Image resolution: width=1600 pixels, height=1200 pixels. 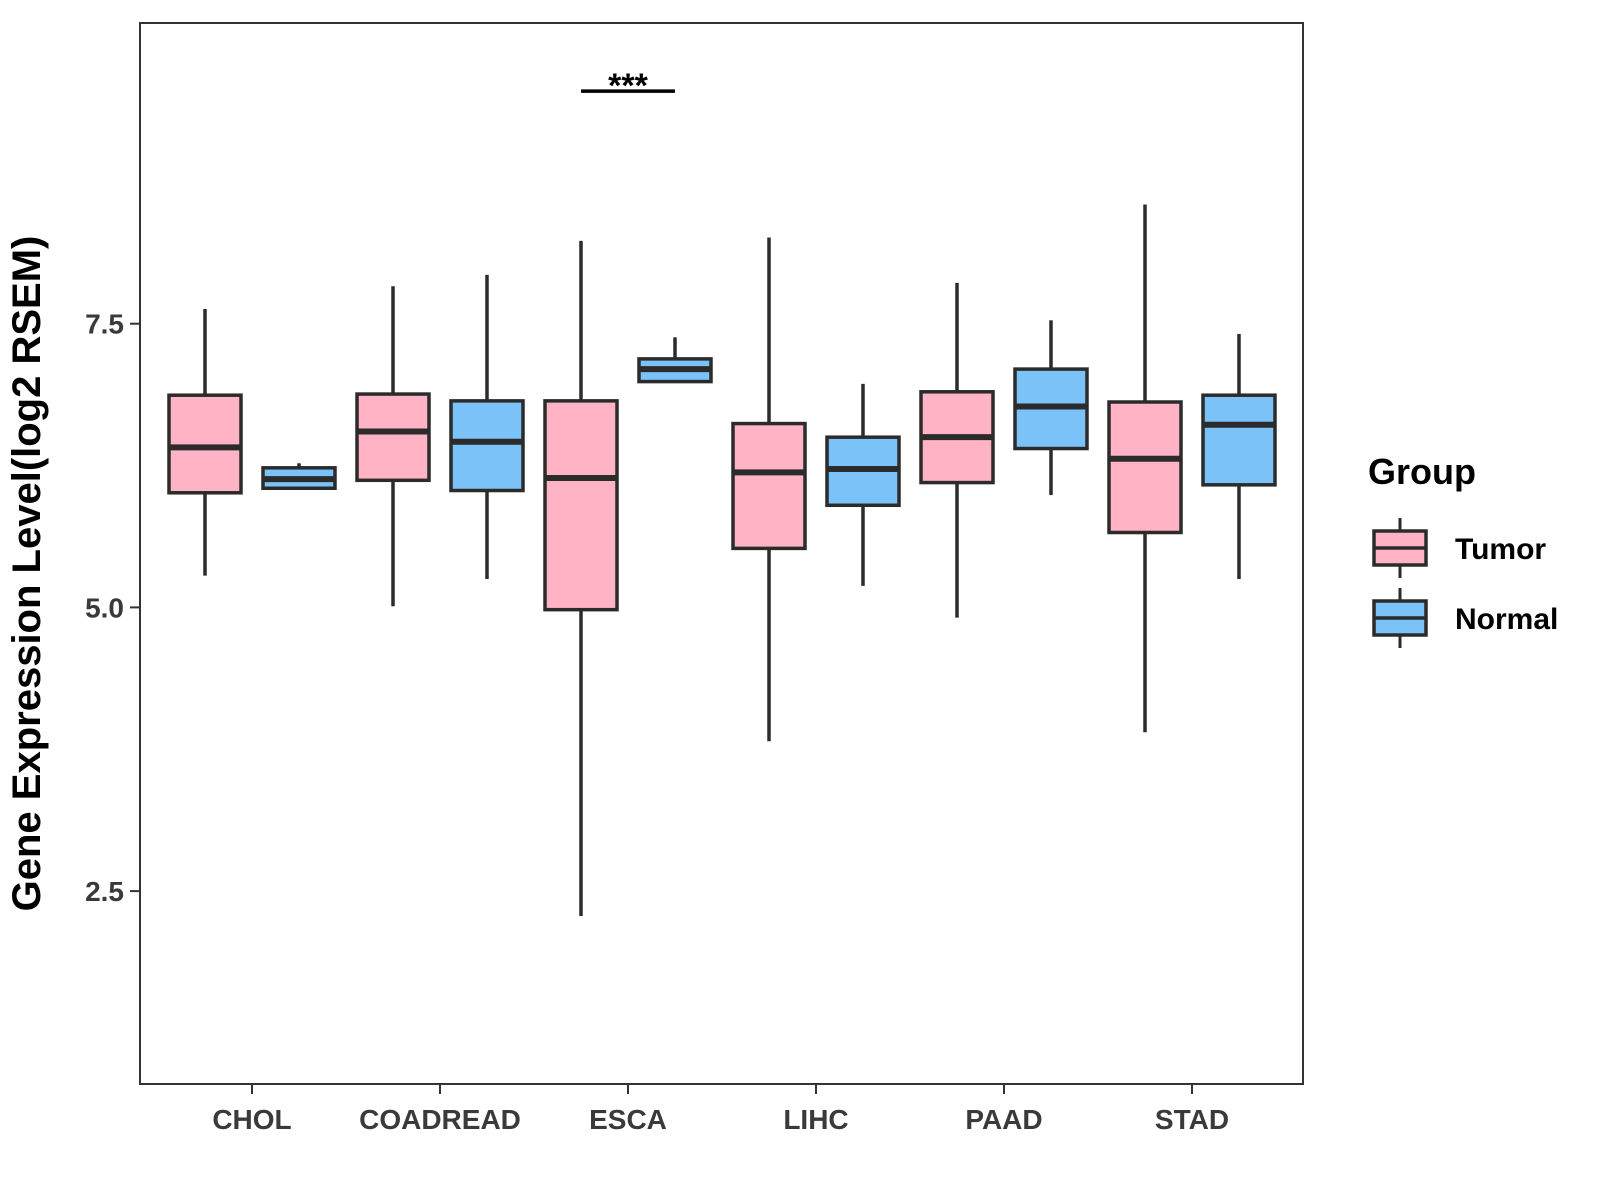 I want to click on x-tick-label: PAAD, so click(x=1003, y=1119).